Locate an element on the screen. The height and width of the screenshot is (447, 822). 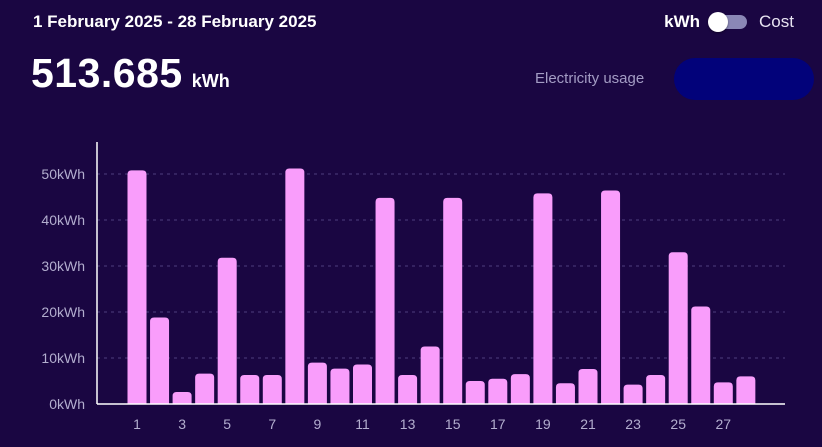
total-usage: 513.685 kWh is located at coordinates (130, 73).